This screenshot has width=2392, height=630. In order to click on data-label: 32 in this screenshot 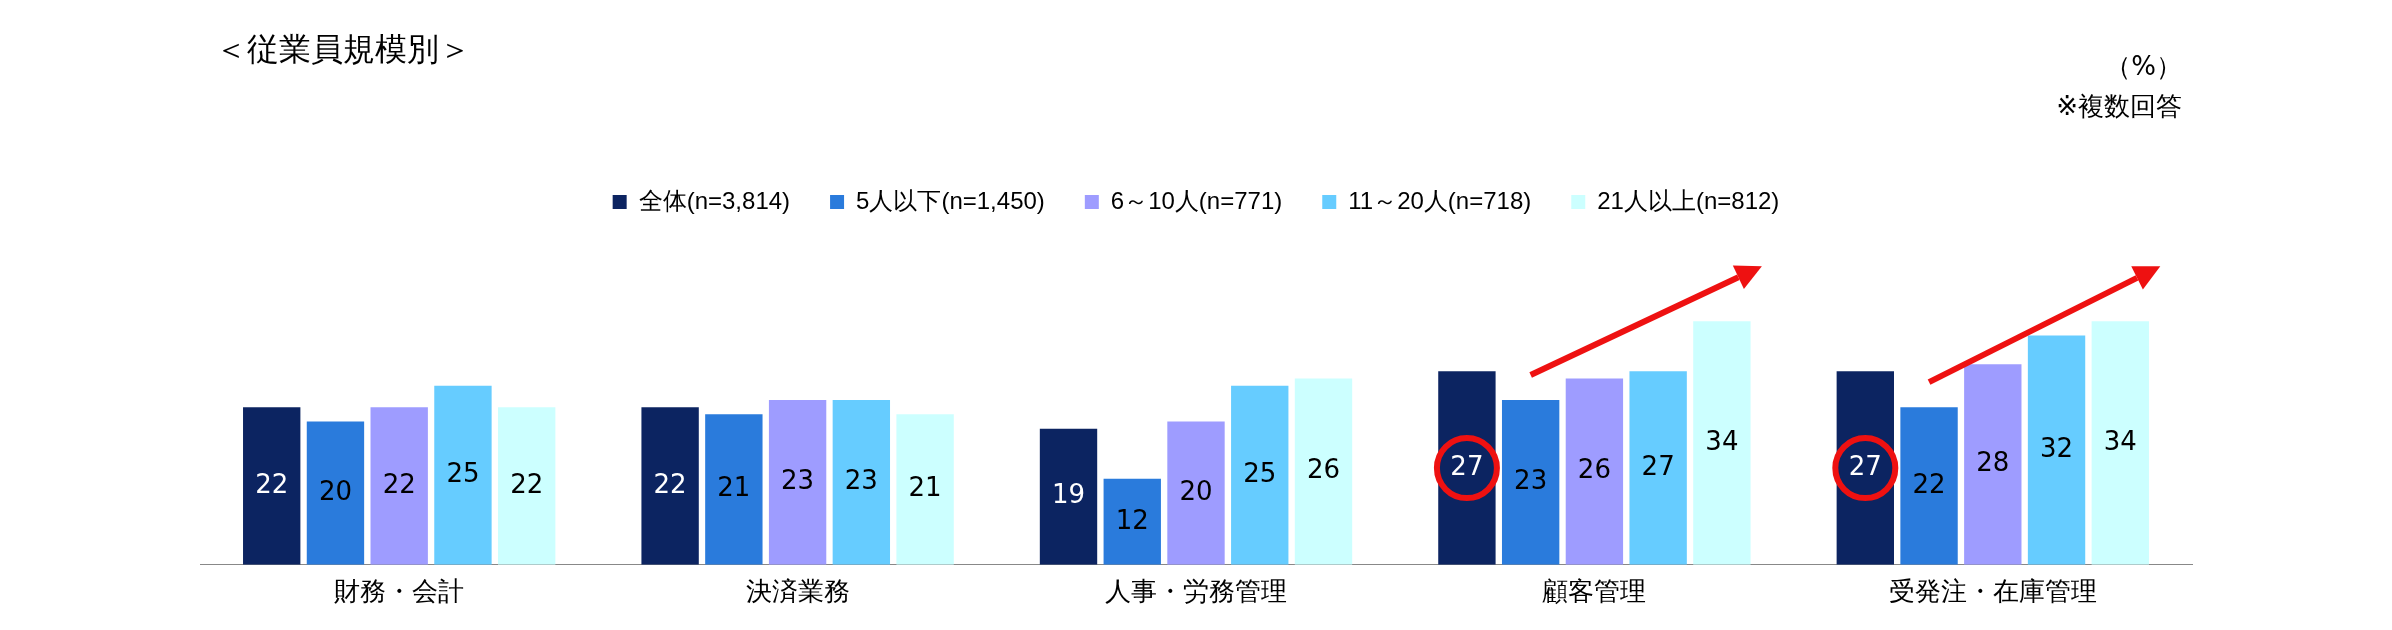, I will do `click(2057, 447)`.